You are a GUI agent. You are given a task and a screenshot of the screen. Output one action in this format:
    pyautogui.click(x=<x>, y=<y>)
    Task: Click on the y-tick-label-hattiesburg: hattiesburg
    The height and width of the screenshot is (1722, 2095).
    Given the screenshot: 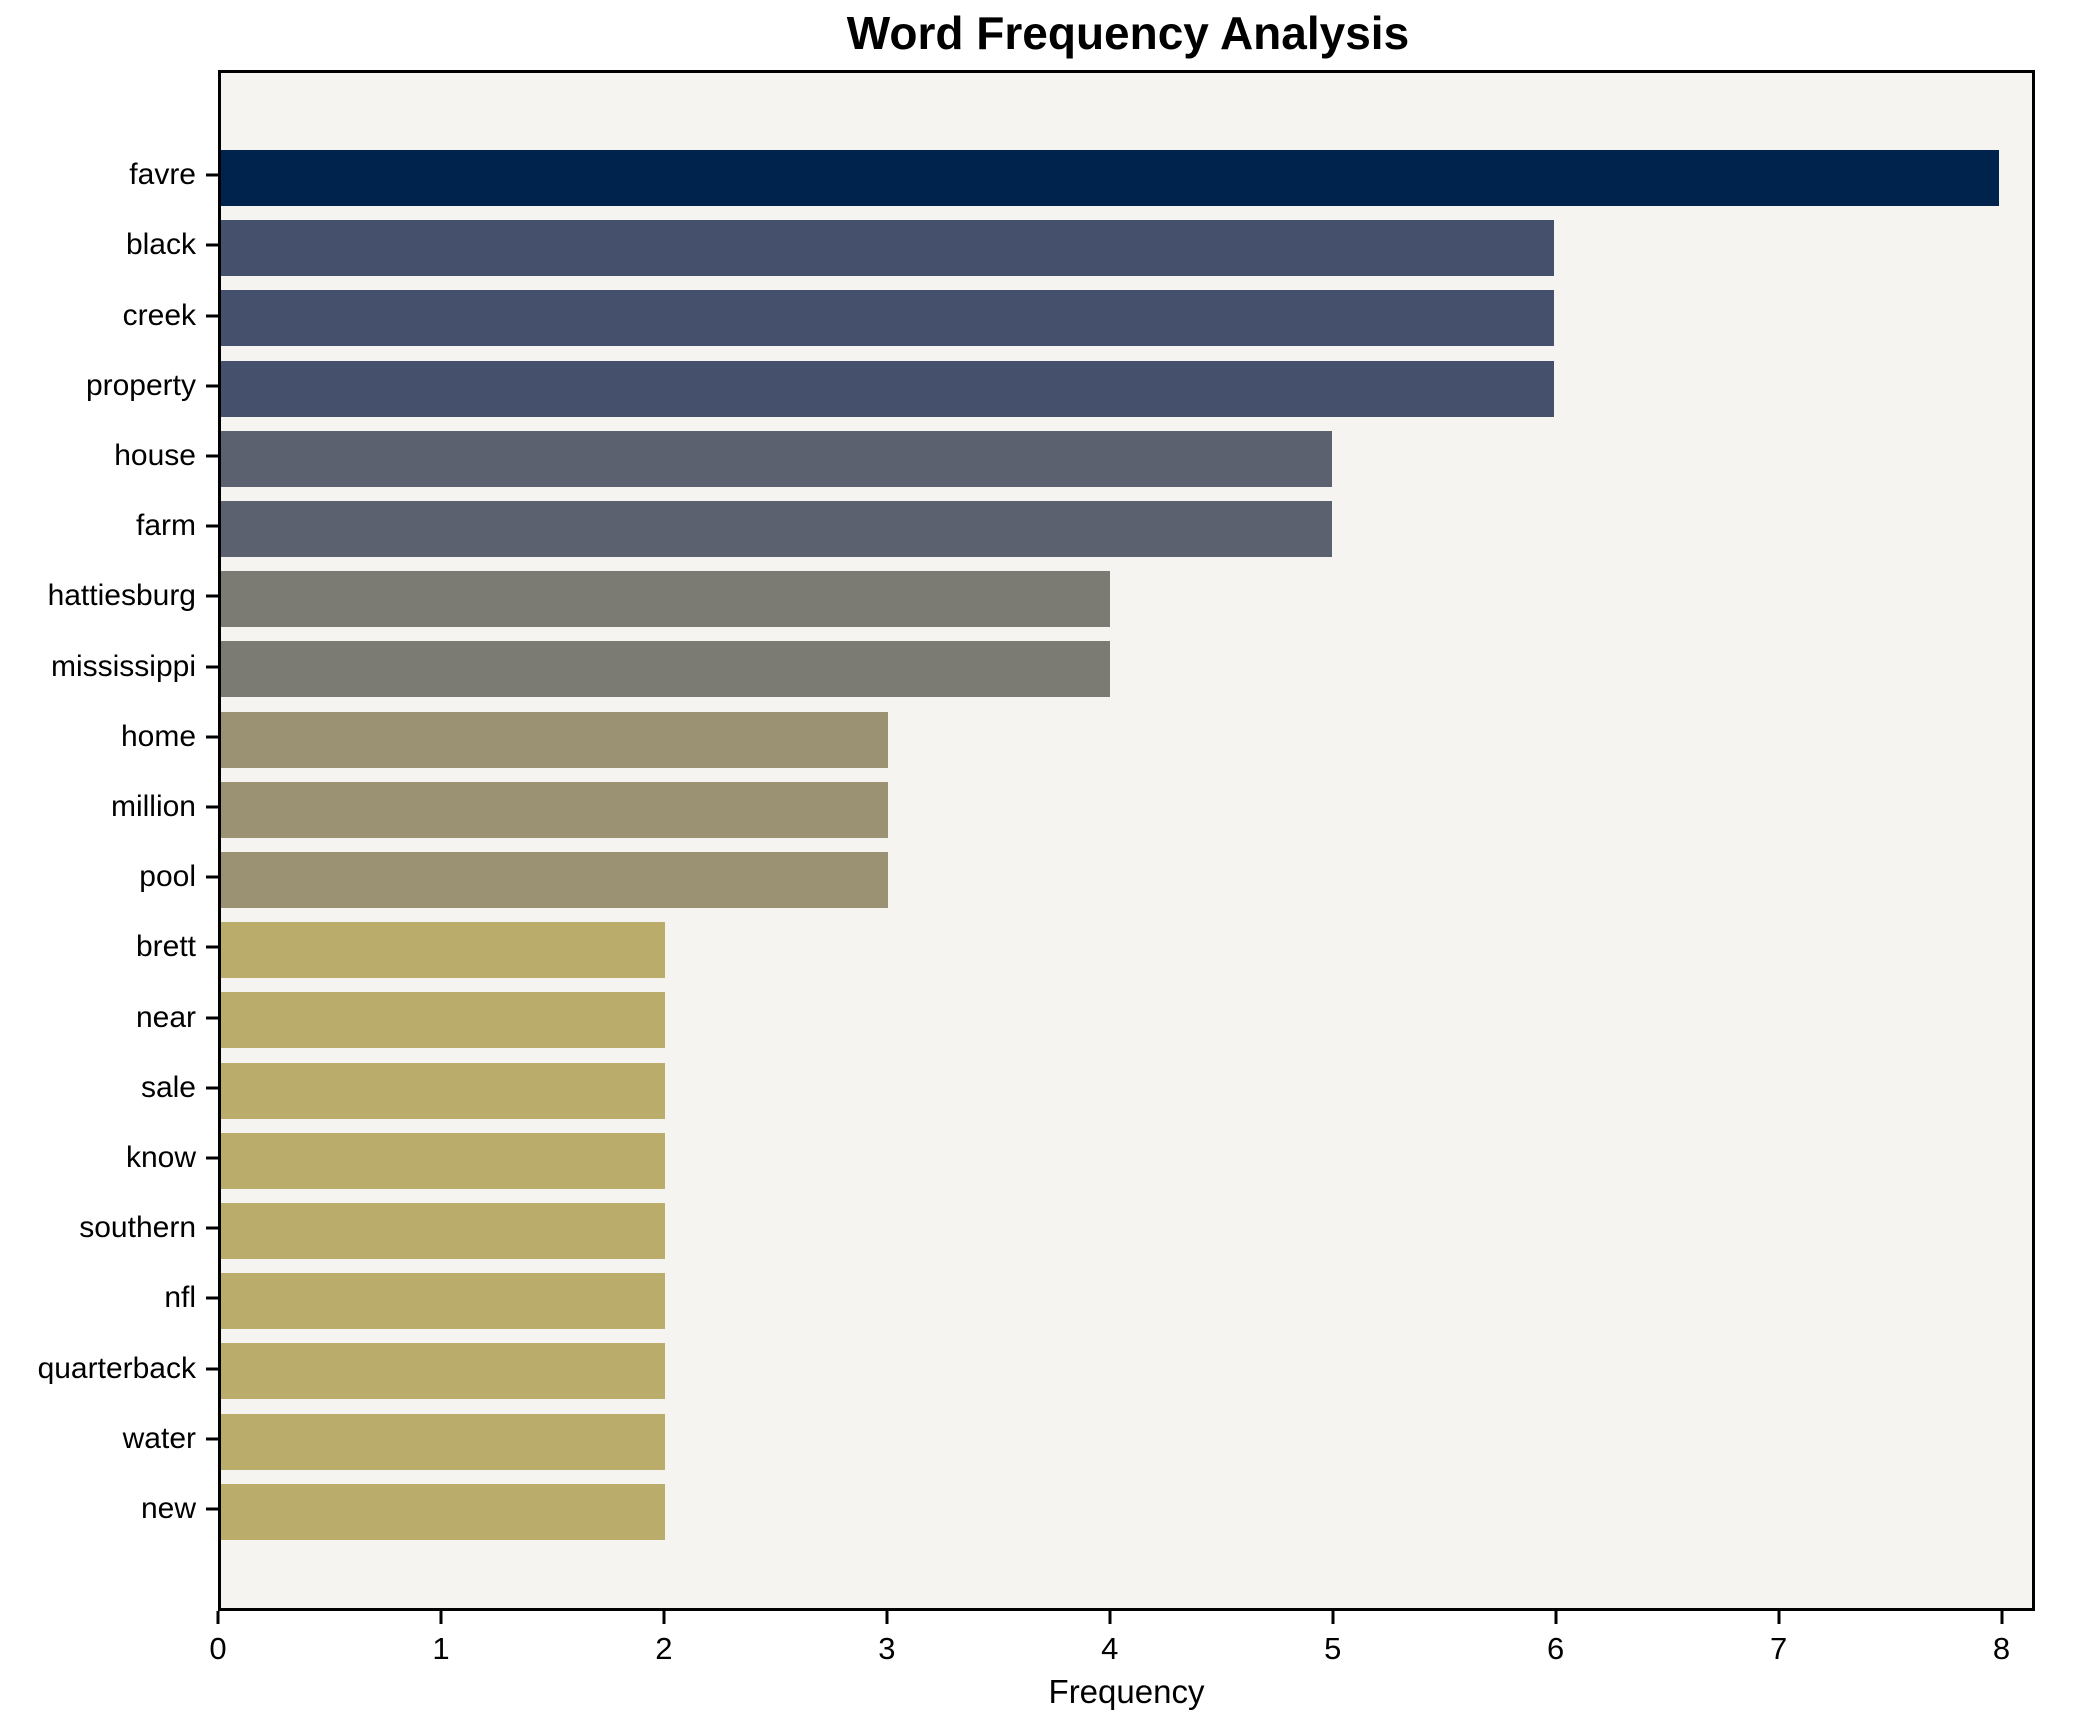 What is the action you would take?
    pyautogui.click(x=121, y=596)
    